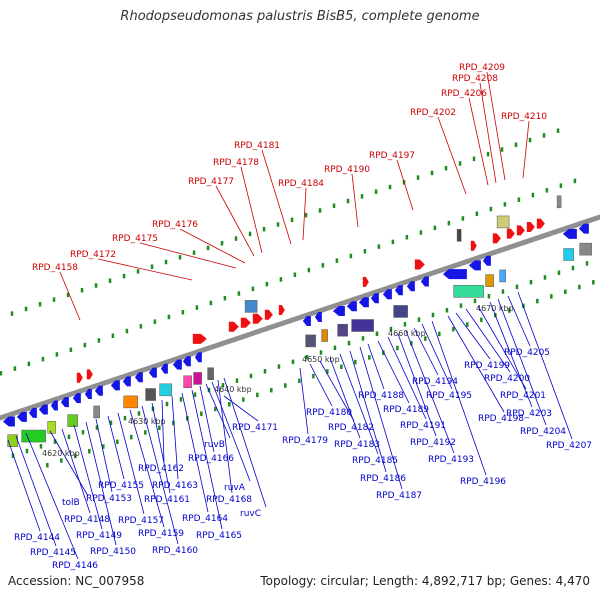 This screenshot has width=600, height=600. What do you see at coordinates (55, 268) in the screenshot?
I see `gene-label-reverse: RPD_4158` at bounding box center [55, 268].